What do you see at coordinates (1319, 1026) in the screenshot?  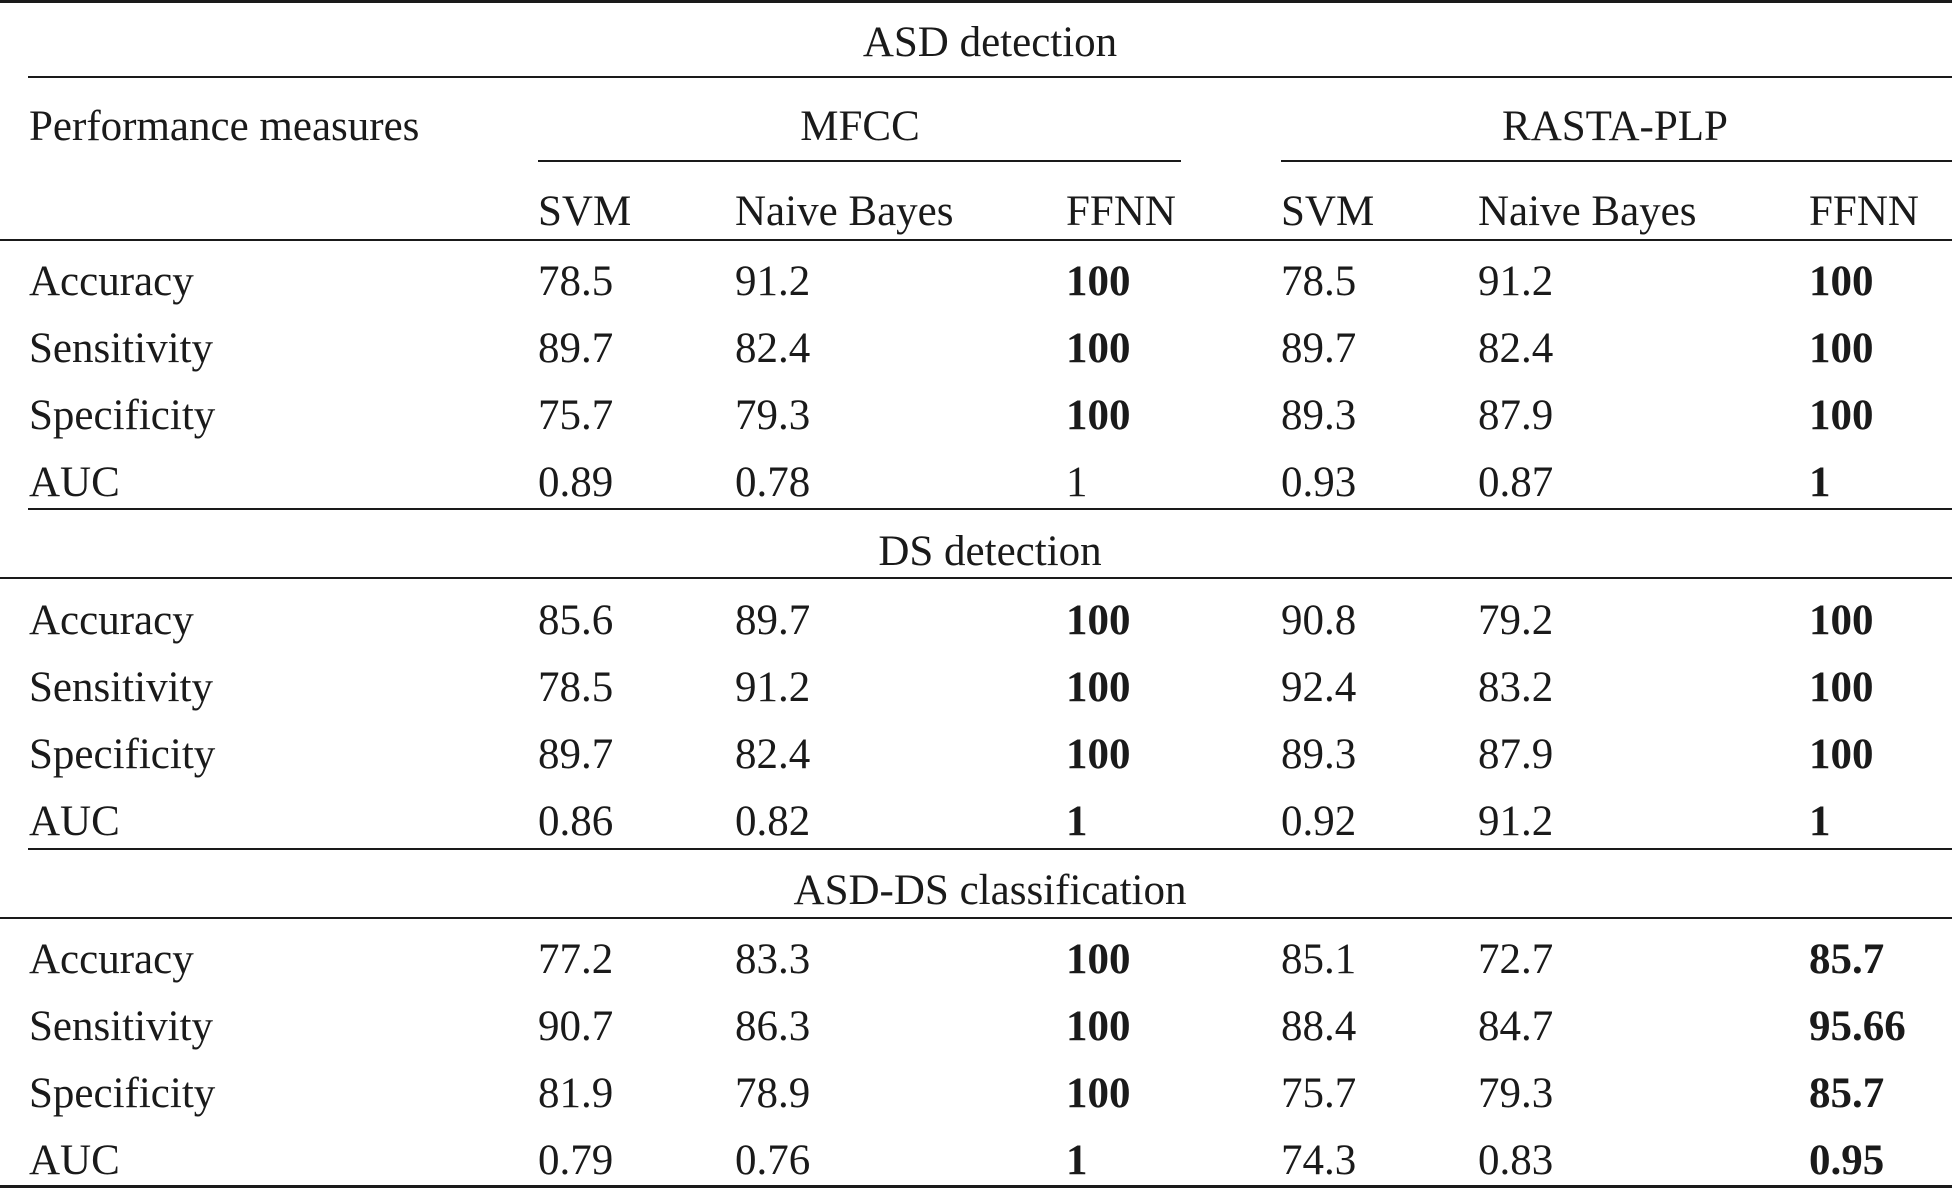 I see `value-cell: 88.4` at bounding box center [1319, 1026].